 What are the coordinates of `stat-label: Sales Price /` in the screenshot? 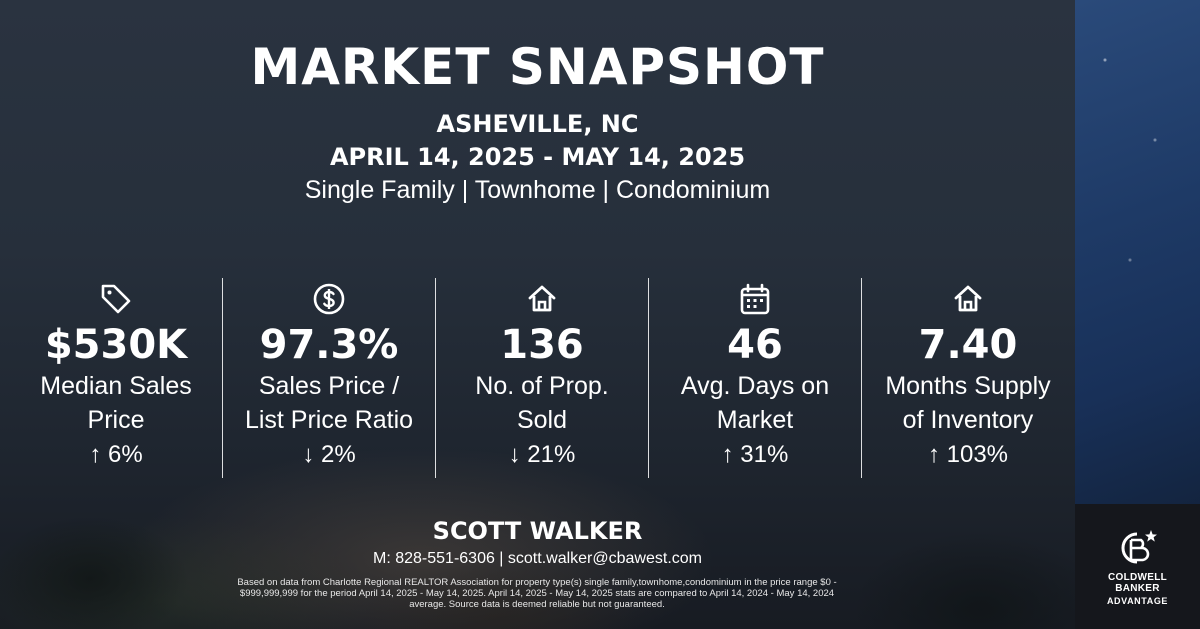 It's located at (329, 386).